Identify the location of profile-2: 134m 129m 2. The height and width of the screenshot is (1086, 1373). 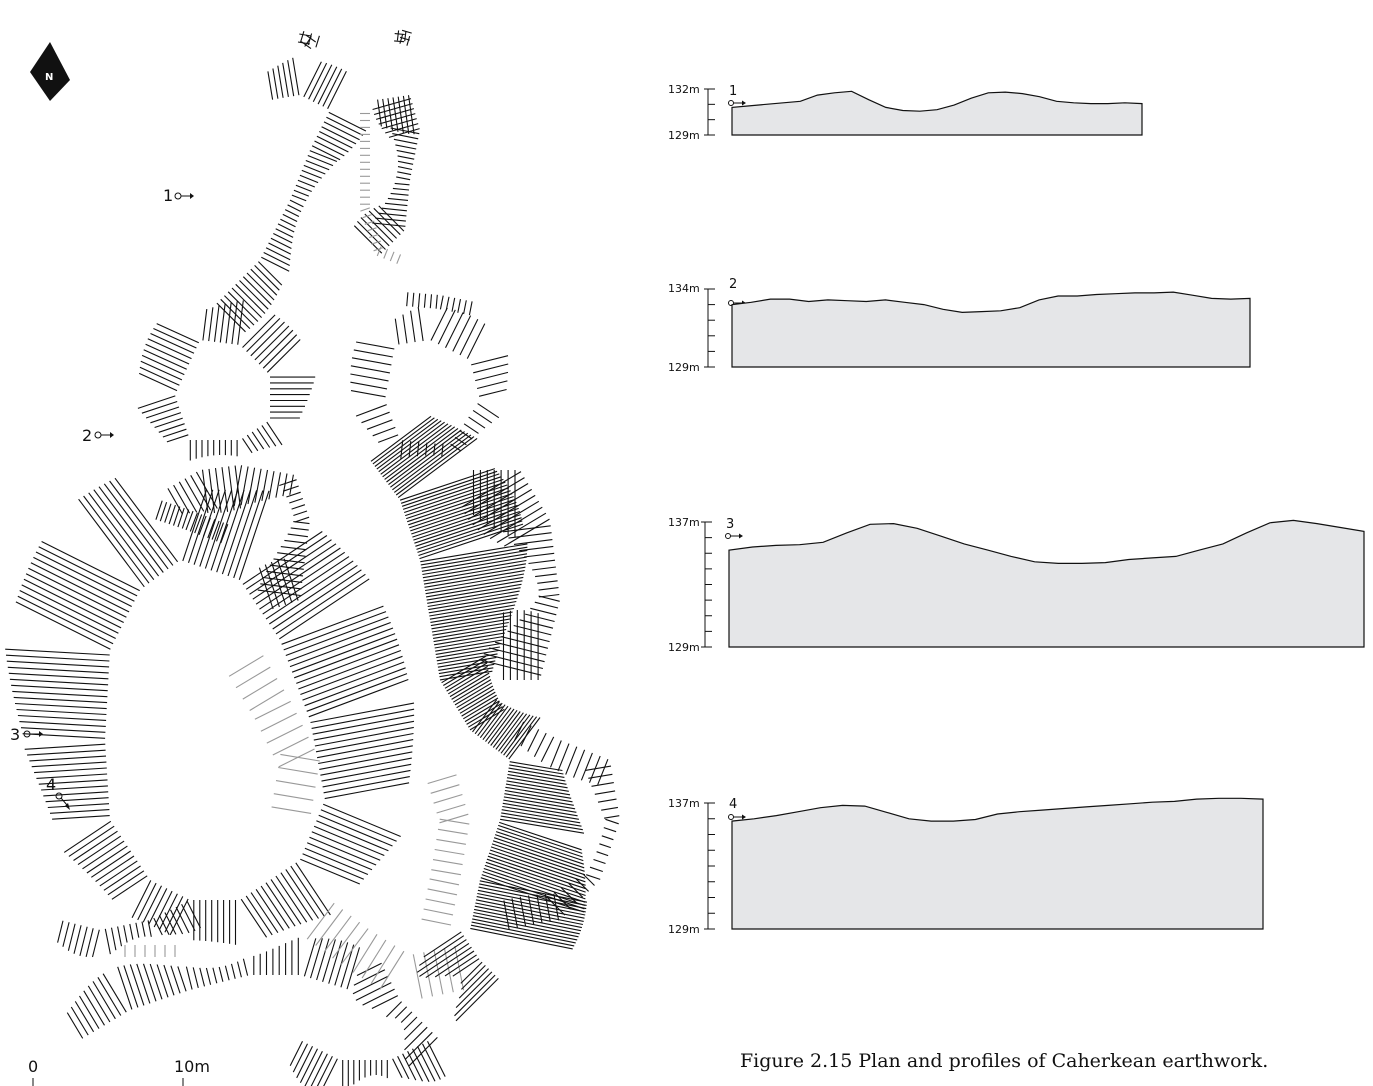
(959, 325).